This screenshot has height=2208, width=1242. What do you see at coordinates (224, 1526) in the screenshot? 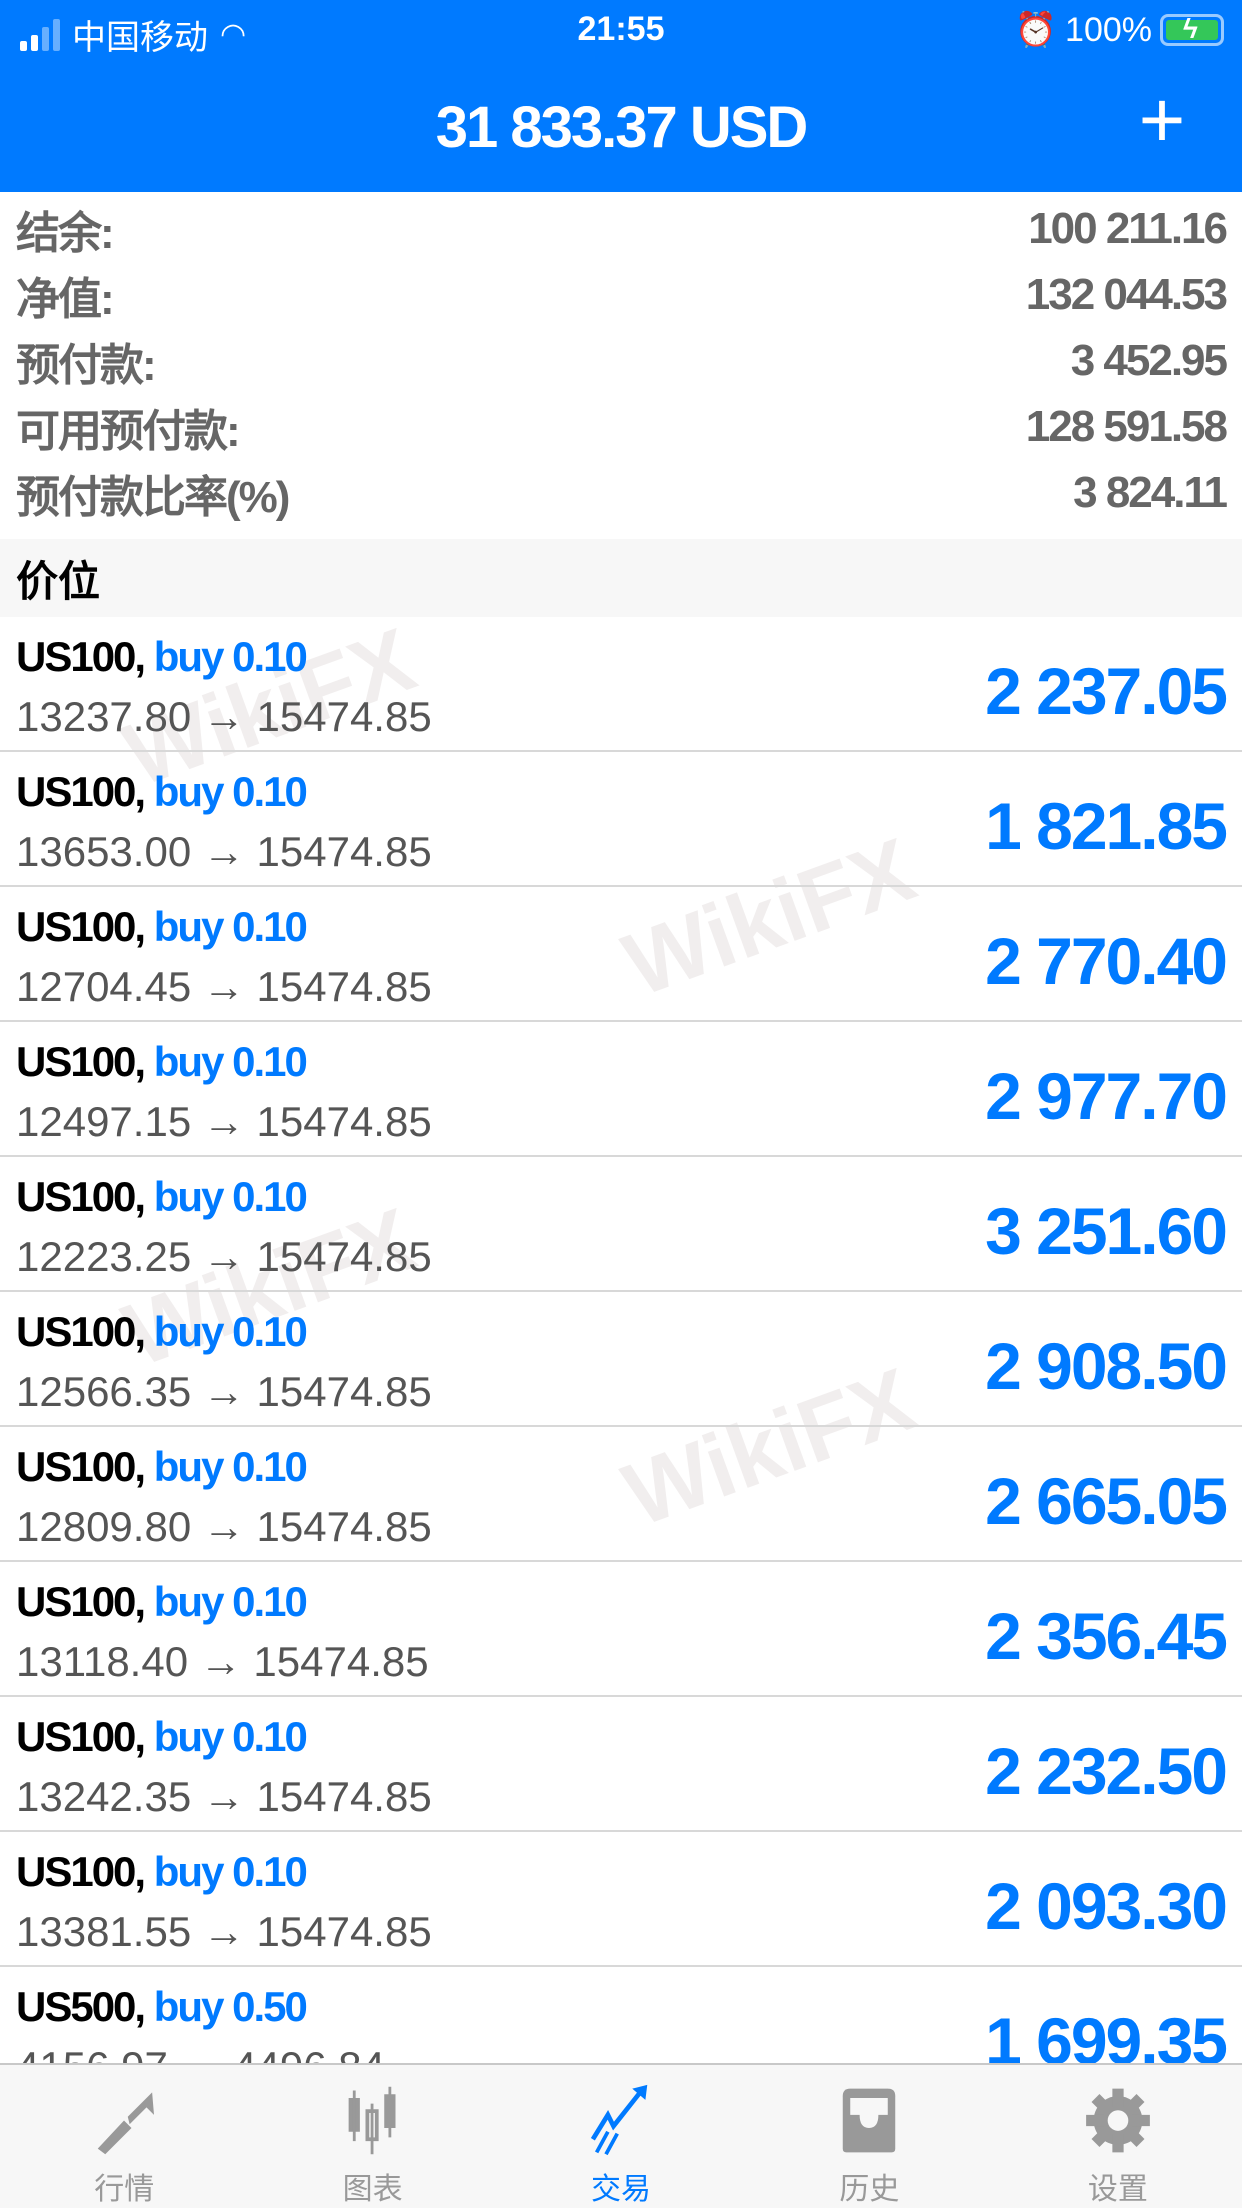
I see `price-range: 12809.80 → 15474.85` at bounding box center [224, 1526].